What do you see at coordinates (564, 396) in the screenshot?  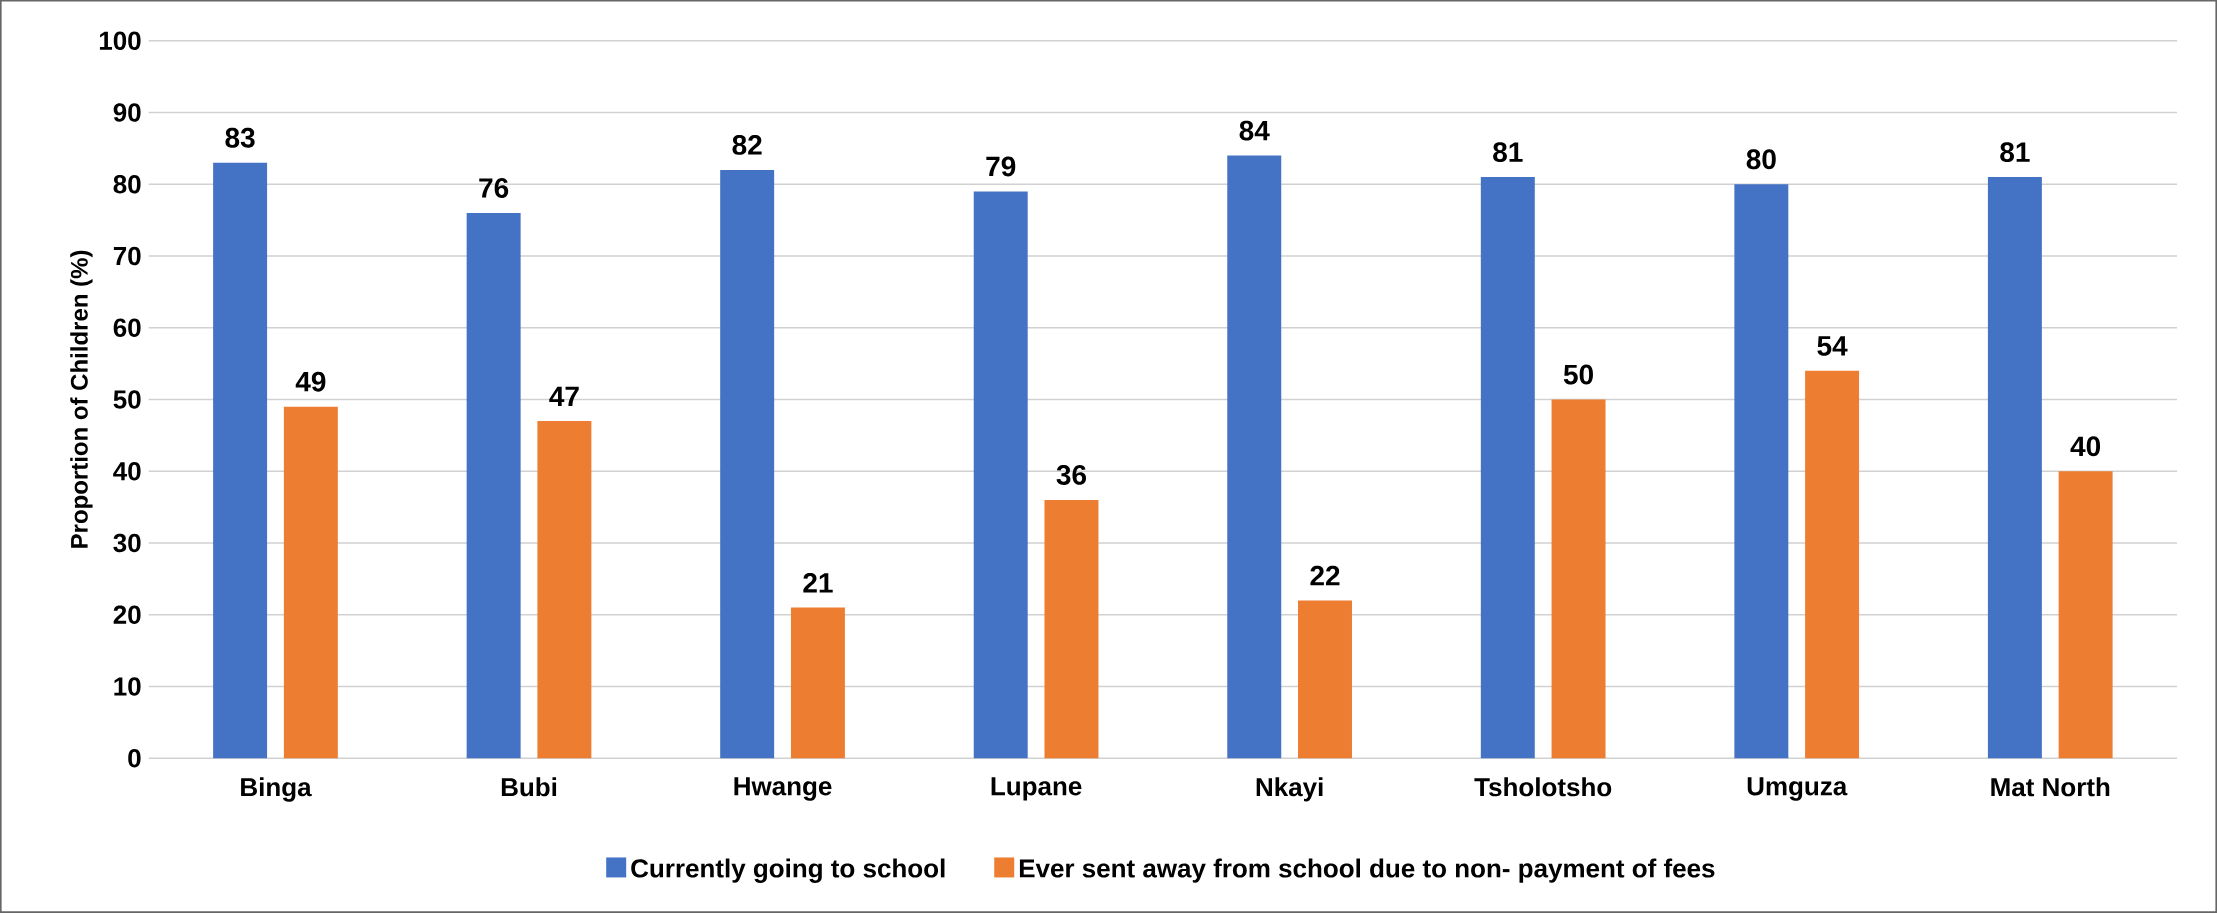 I see `data-label: 47` at bounding box center [564, 396].